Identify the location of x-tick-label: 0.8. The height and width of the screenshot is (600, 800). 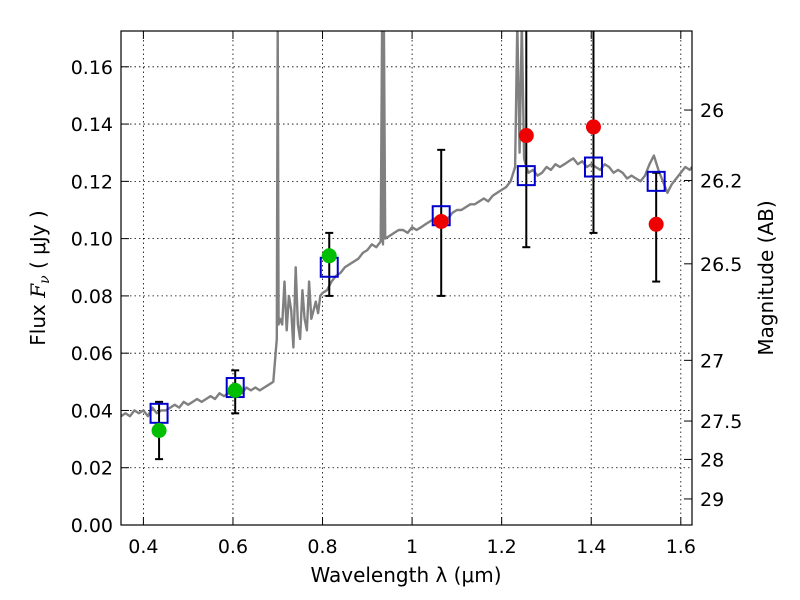
(322, 547).